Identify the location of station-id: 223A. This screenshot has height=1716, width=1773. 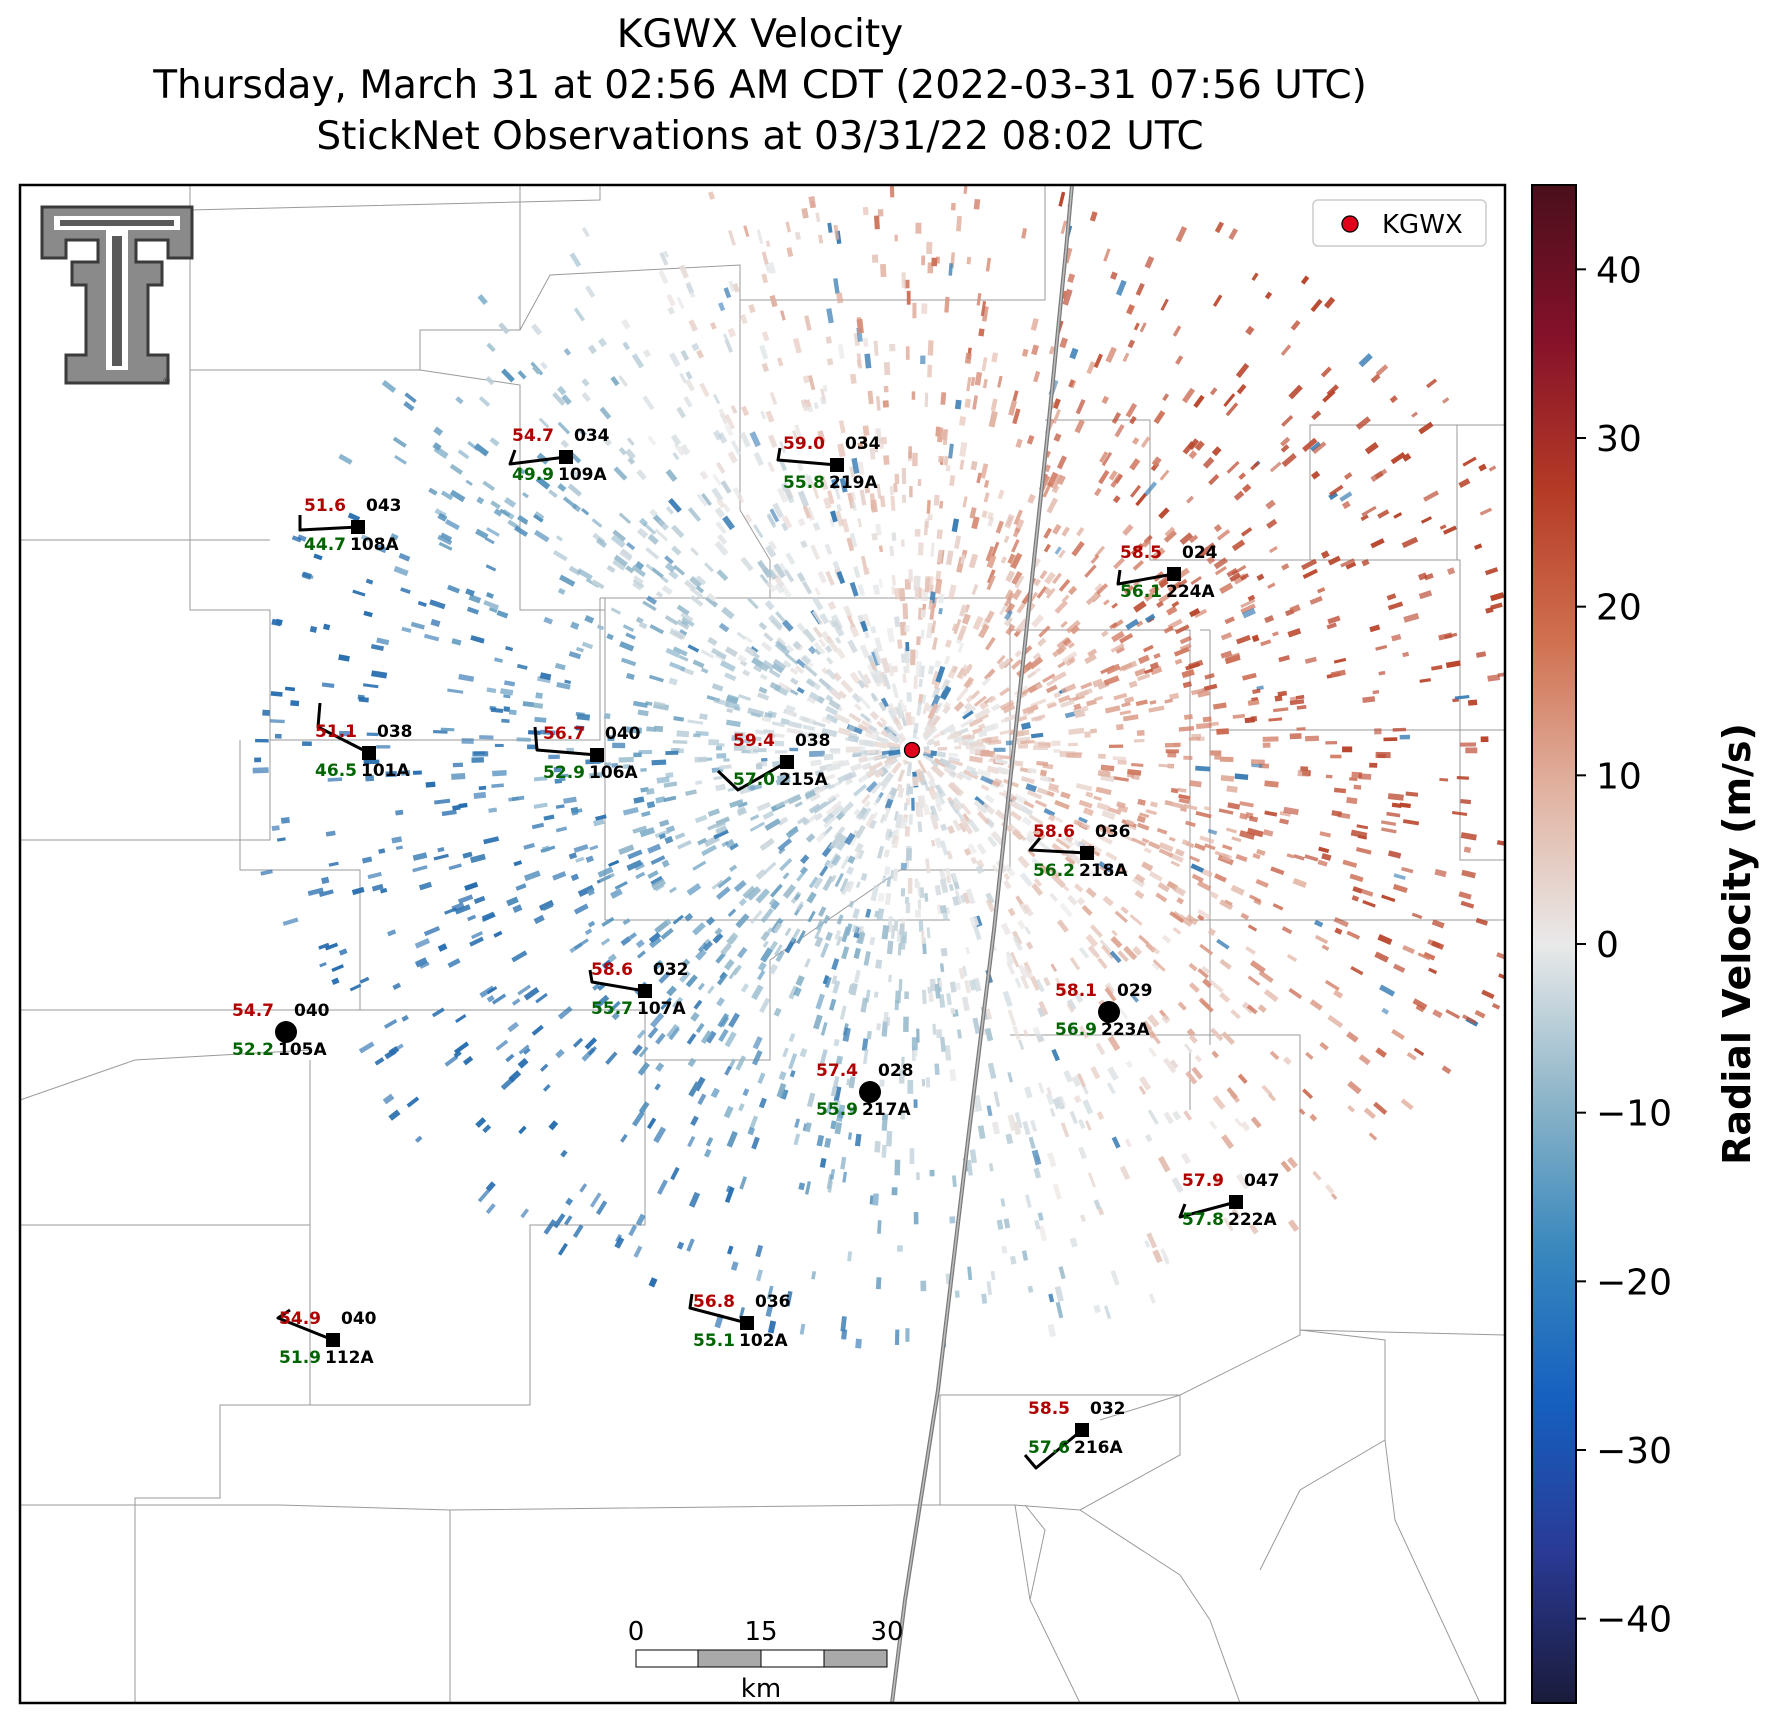
(1125, 1030).